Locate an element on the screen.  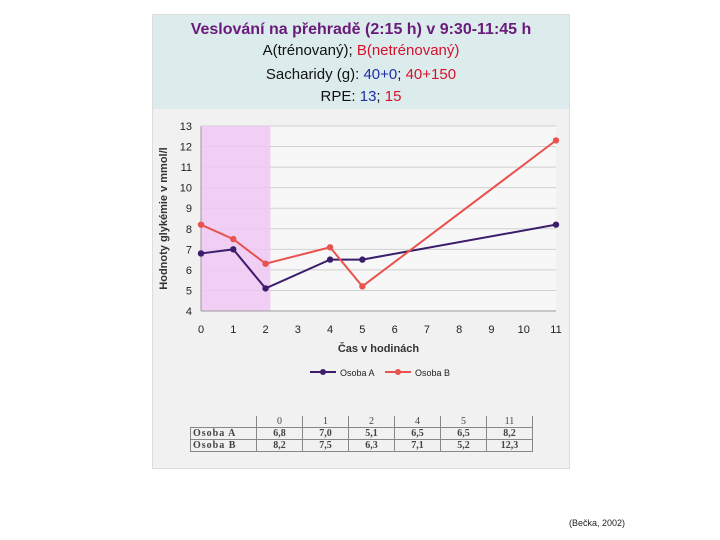
groups-line: A(trénovaný); B(netrénovaný) is located at coordinates (361, 50).